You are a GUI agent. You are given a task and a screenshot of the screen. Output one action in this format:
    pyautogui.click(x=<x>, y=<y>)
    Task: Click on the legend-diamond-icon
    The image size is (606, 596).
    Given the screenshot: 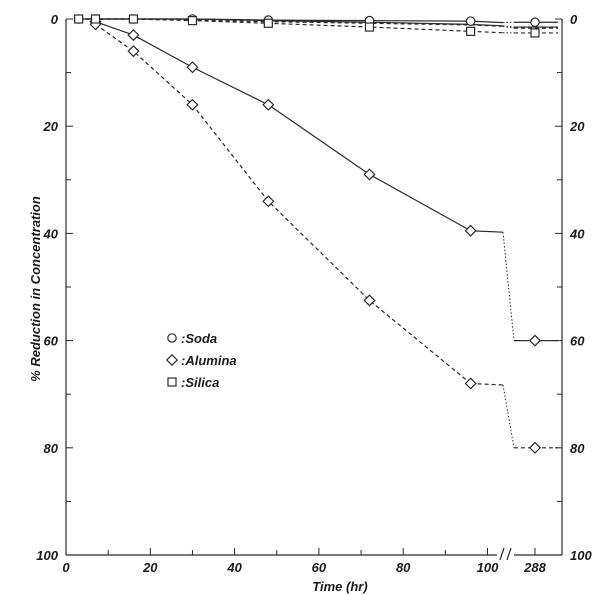 What is the action you would take?
    pyautogui.click(x=172, y=360)
    